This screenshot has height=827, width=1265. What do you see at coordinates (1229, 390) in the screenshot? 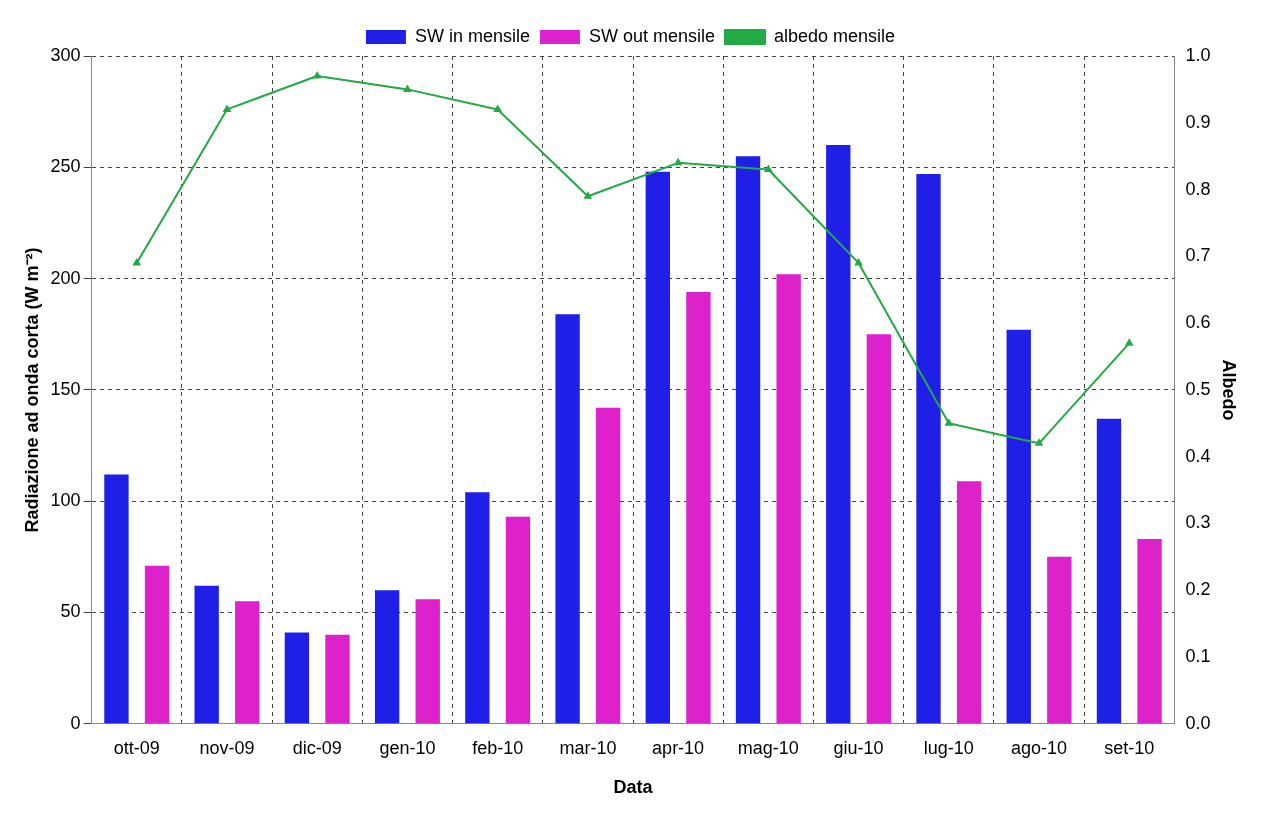
I see `y2-axis-title: Albedo` at bounding box center [1229, 390].